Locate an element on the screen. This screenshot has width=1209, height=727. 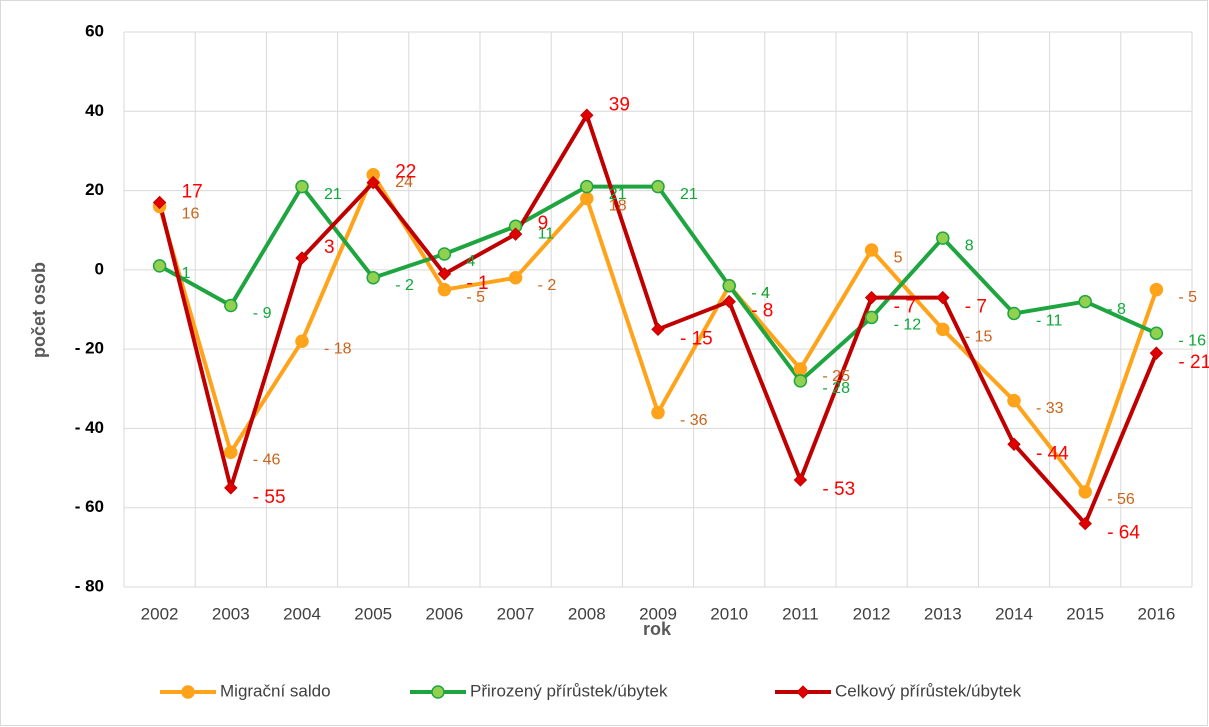
data-label: - 28 is located at coordinates (836, 388).